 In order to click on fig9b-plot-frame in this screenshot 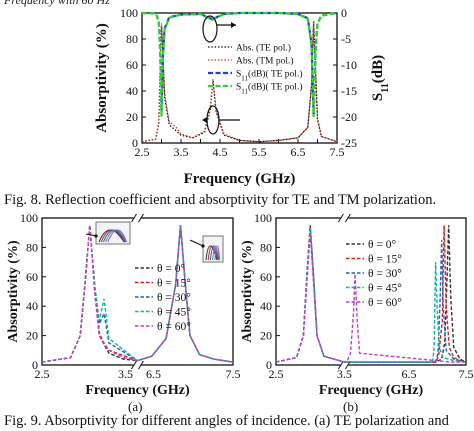, I will do `click(371, 291)`.